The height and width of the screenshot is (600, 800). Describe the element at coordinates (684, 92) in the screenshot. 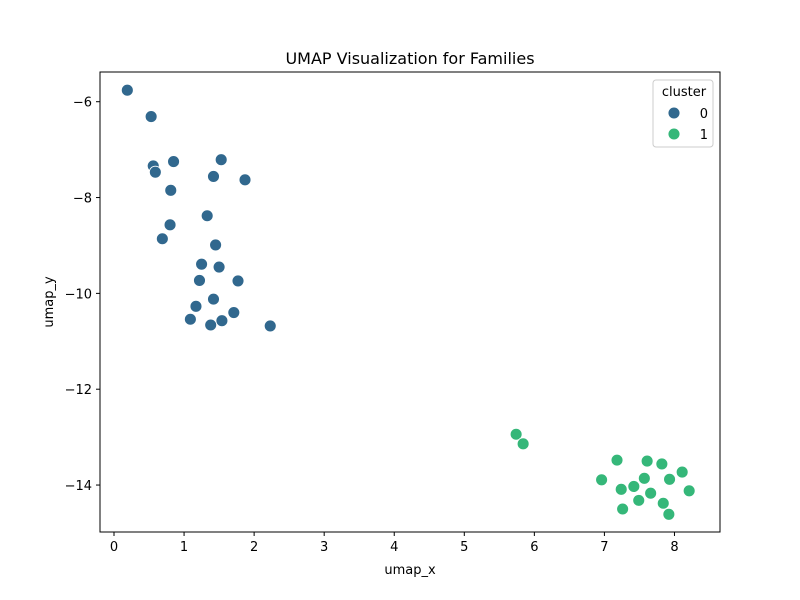

I see `legend-title: cluster` at that location.